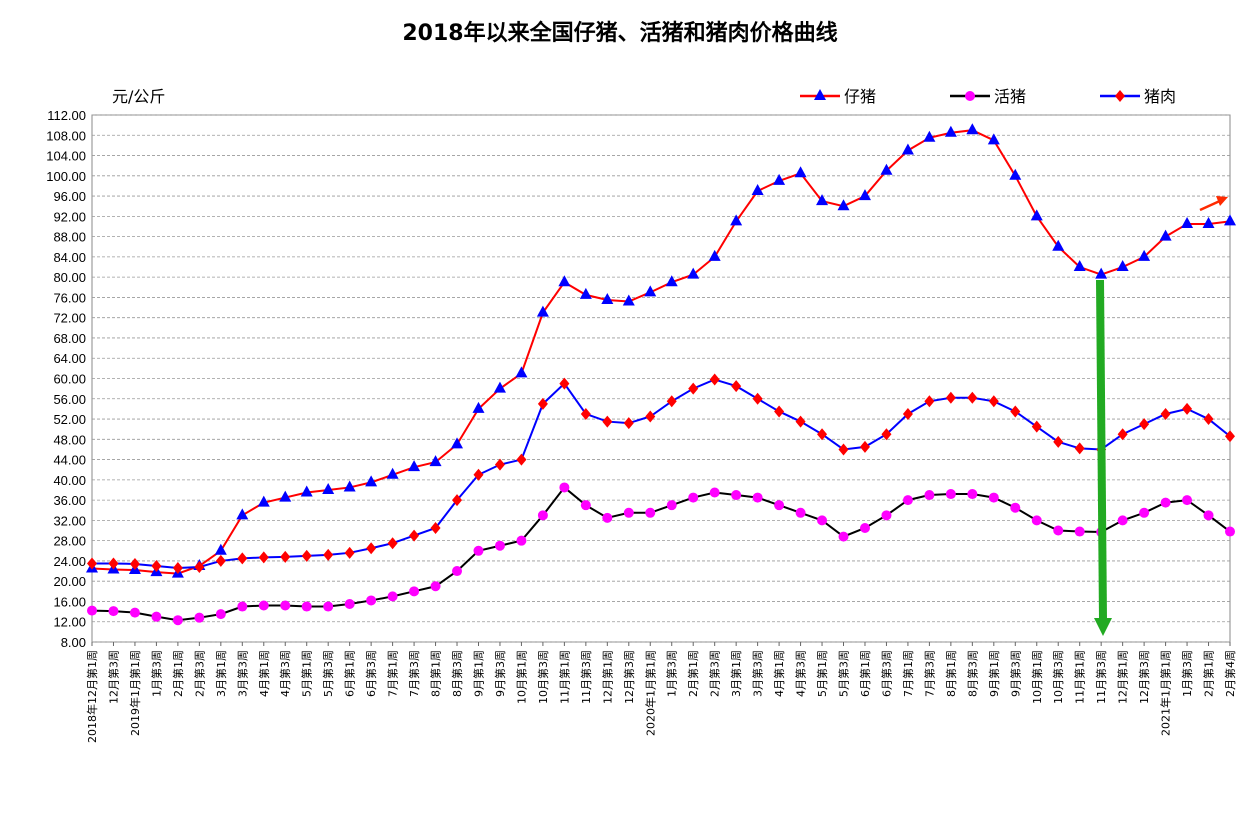 This screenshot has height=838, width=1249. Describe the element at coordinates (69, 399) in the screenshot. I see `y-tick-label: 56.00` at that location.